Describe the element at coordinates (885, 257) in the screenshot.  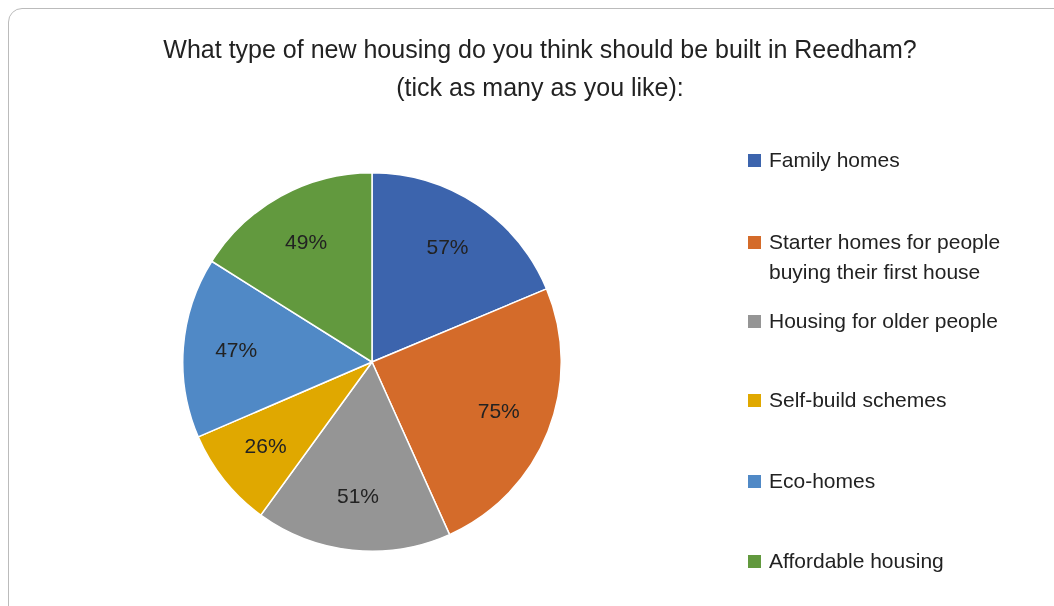
I see `legend-label: Starter homes for people buying their first house` at that location.